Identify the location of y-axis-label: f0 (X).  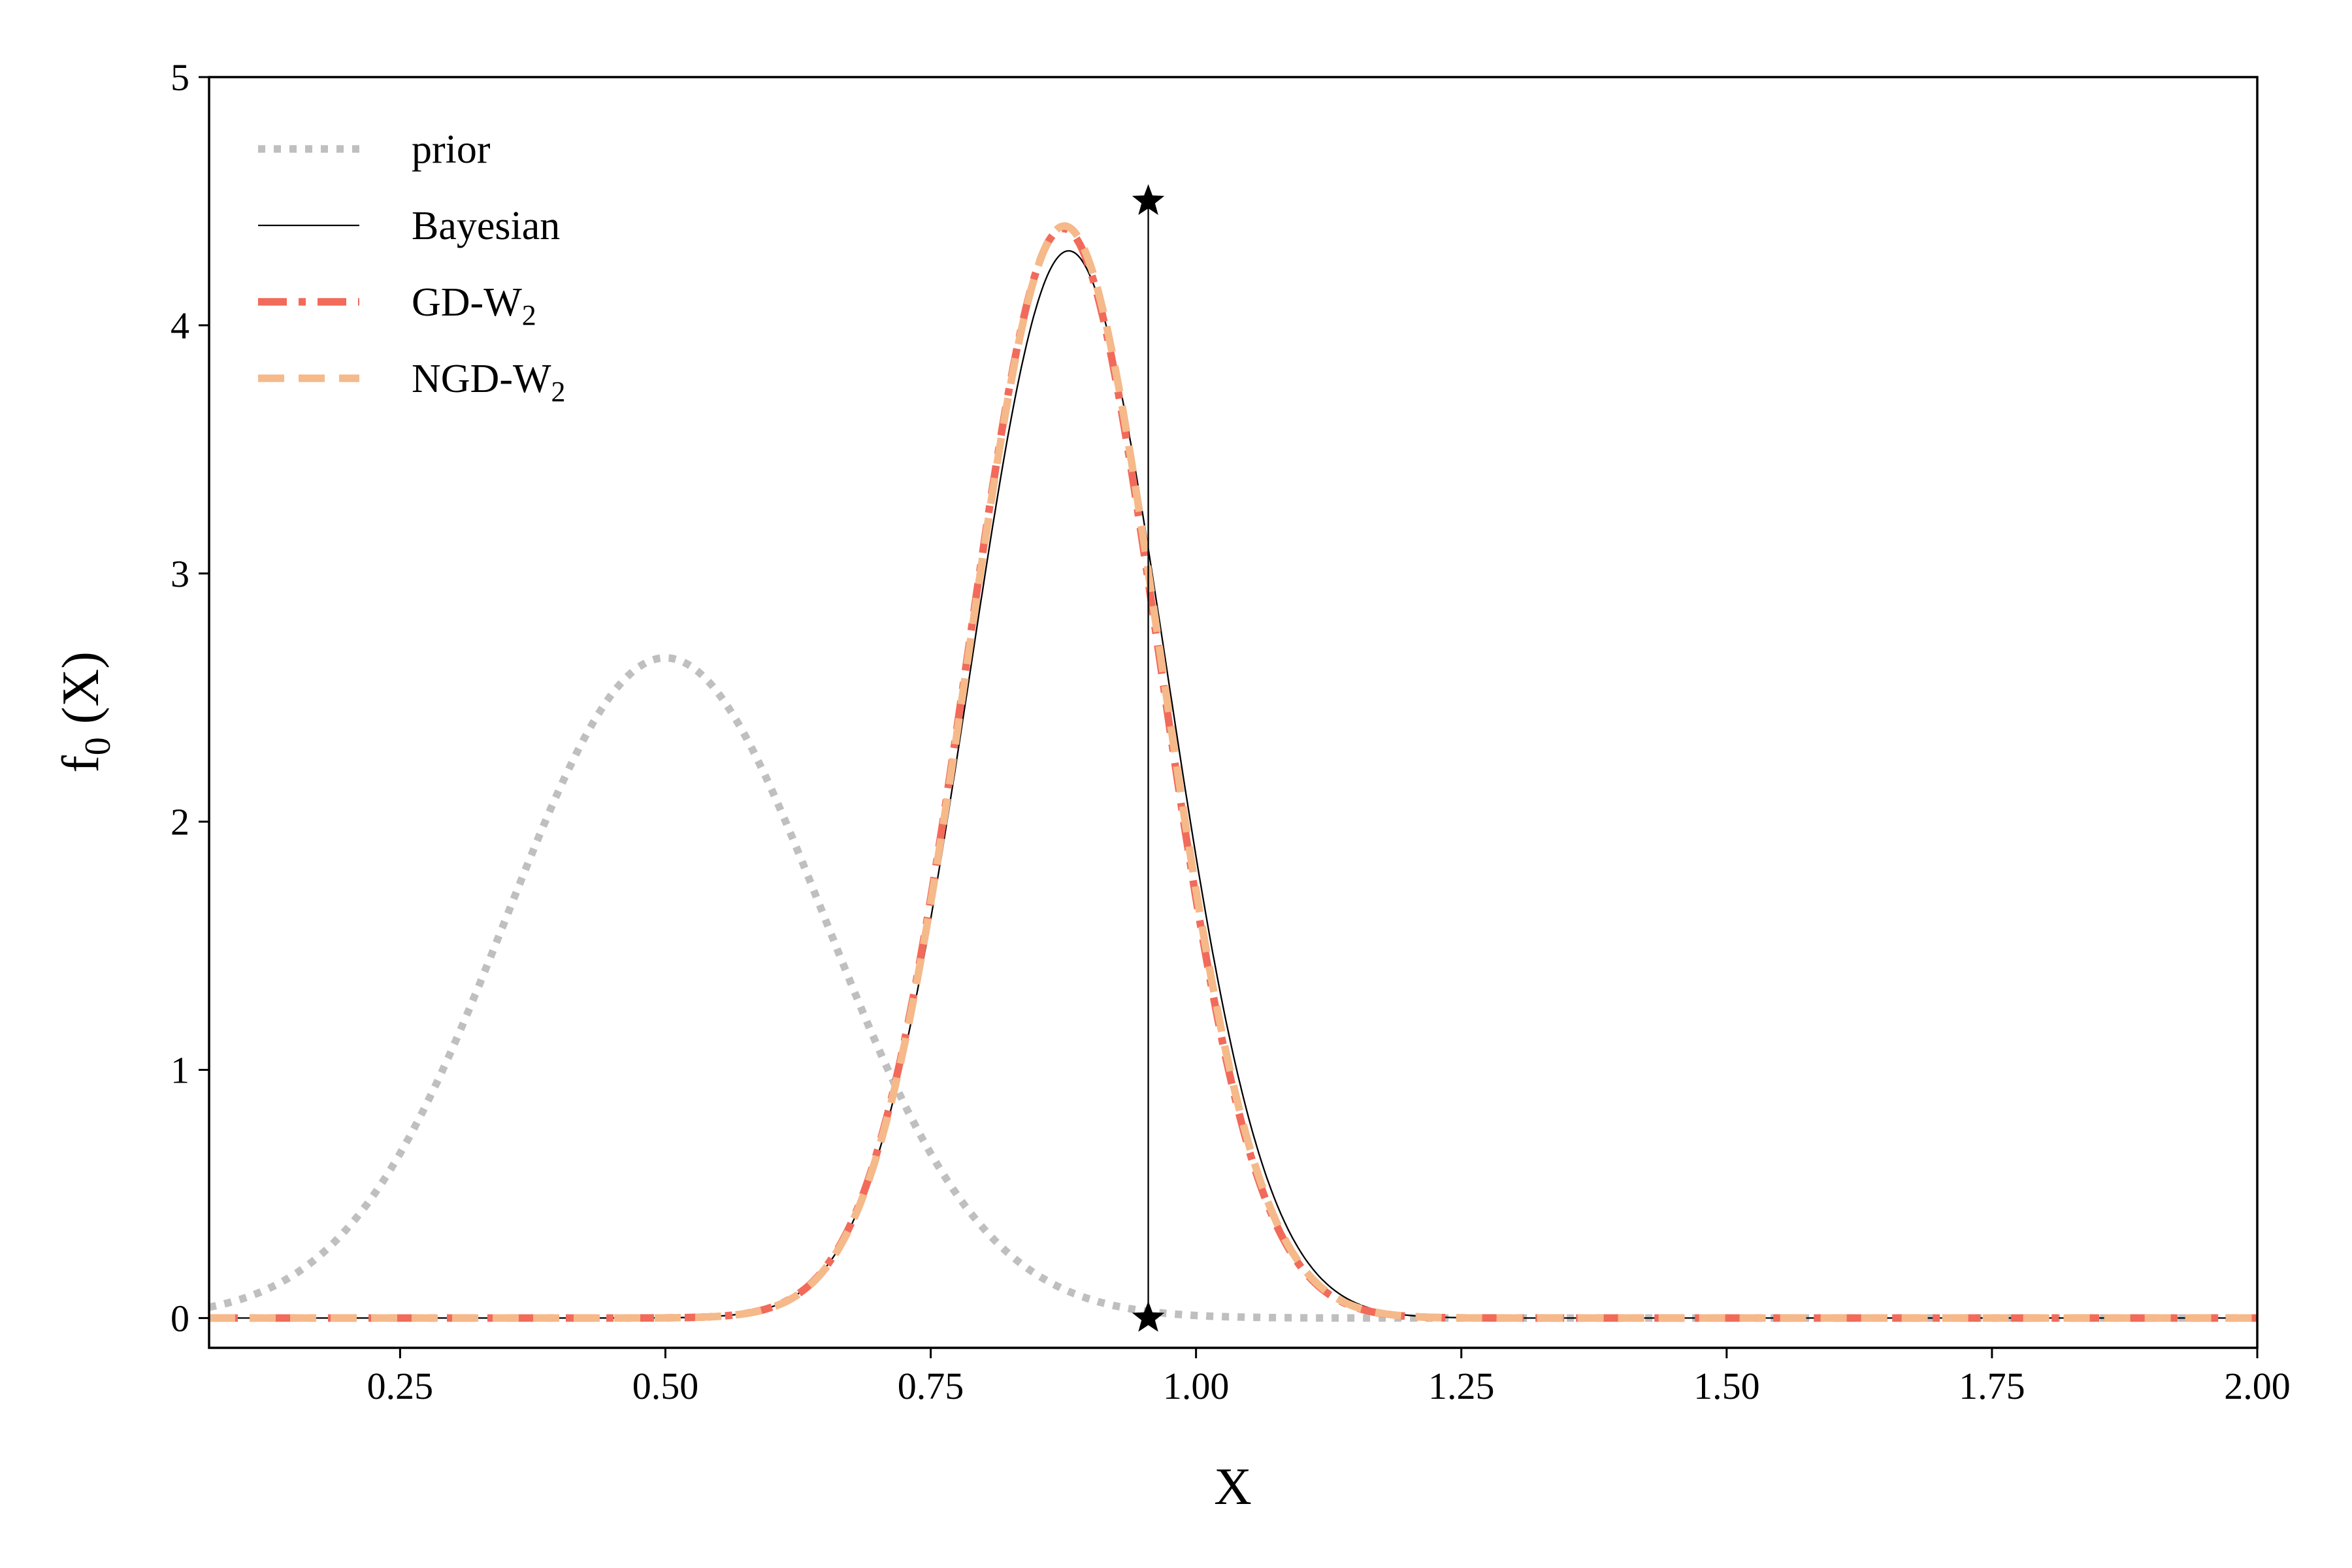
(85, 712).